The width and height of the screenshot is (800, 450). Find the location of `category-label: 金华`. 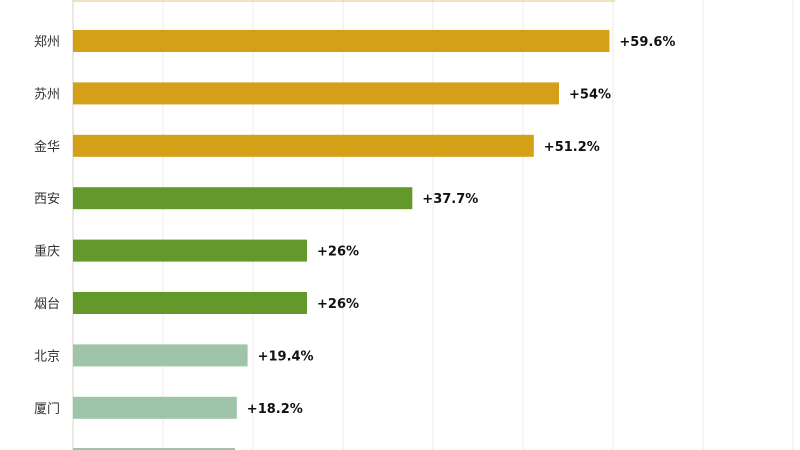

category-label: 金华 is located at coordinates (47, 147).